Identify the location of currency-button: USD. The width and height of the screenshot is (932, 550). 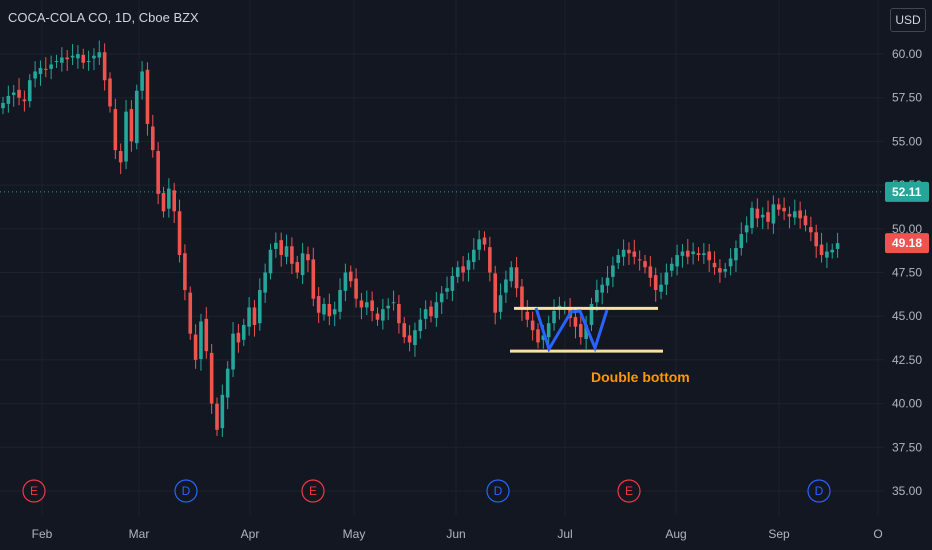
(908, 20).